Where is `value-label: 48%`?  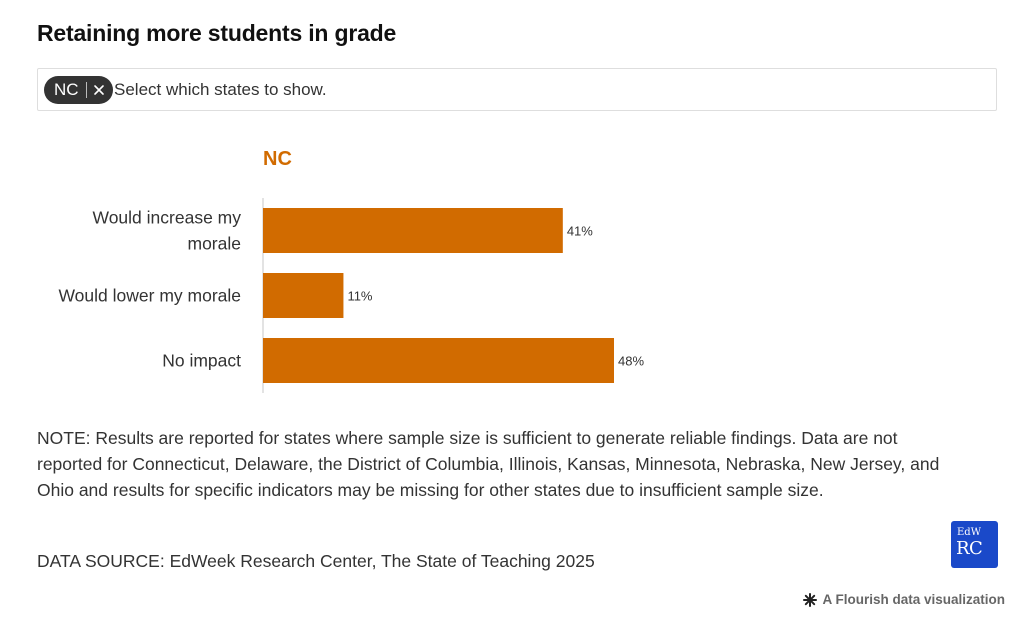
value-label: 48% is located at coordinates (631, 361).